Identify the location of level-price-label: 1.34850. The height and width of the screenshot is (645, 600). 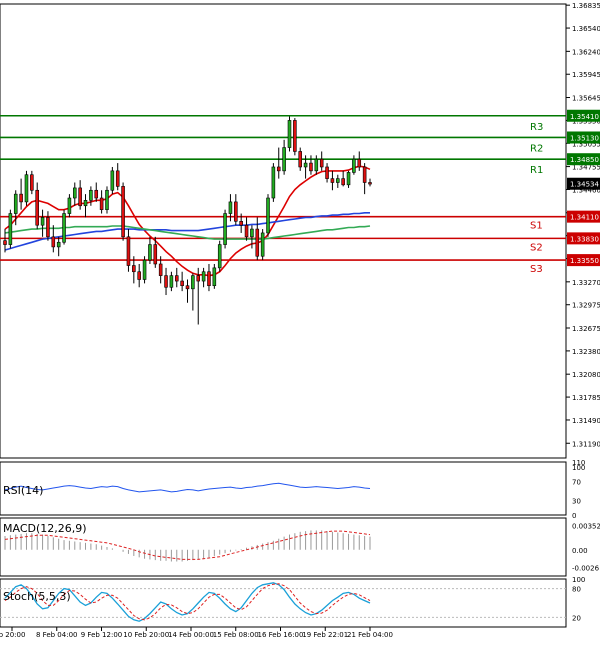
(584, 160).